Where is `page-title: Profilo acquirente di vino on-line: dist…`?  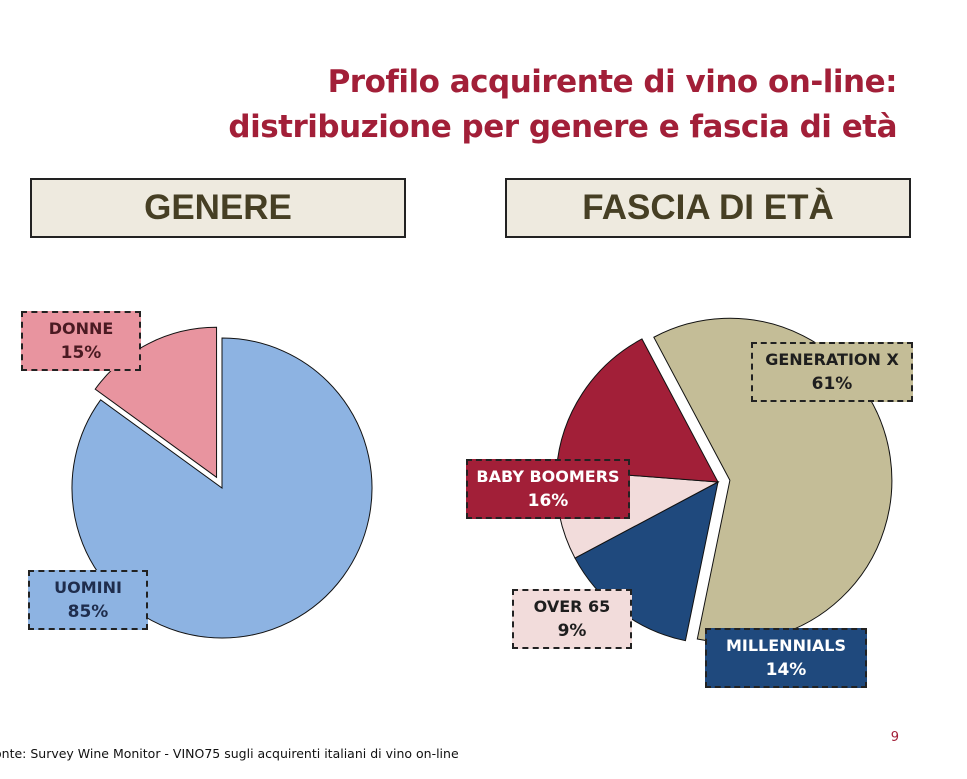 page-title: Profilo acquirente di vino on-line: dist… is located at coordinates (517, 105).